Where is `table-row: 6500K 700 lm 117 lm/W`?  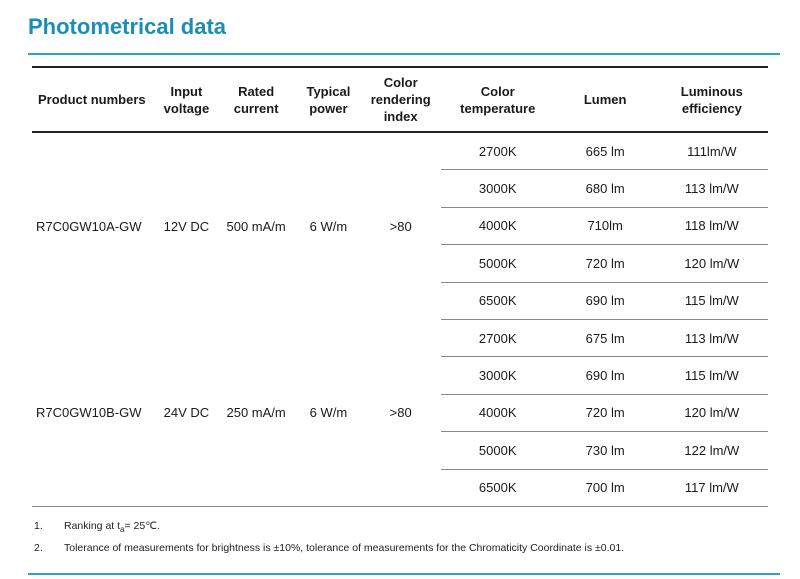
table-row: 6500K 700 lm 117 lm/W is located at coordinates (400, 488).